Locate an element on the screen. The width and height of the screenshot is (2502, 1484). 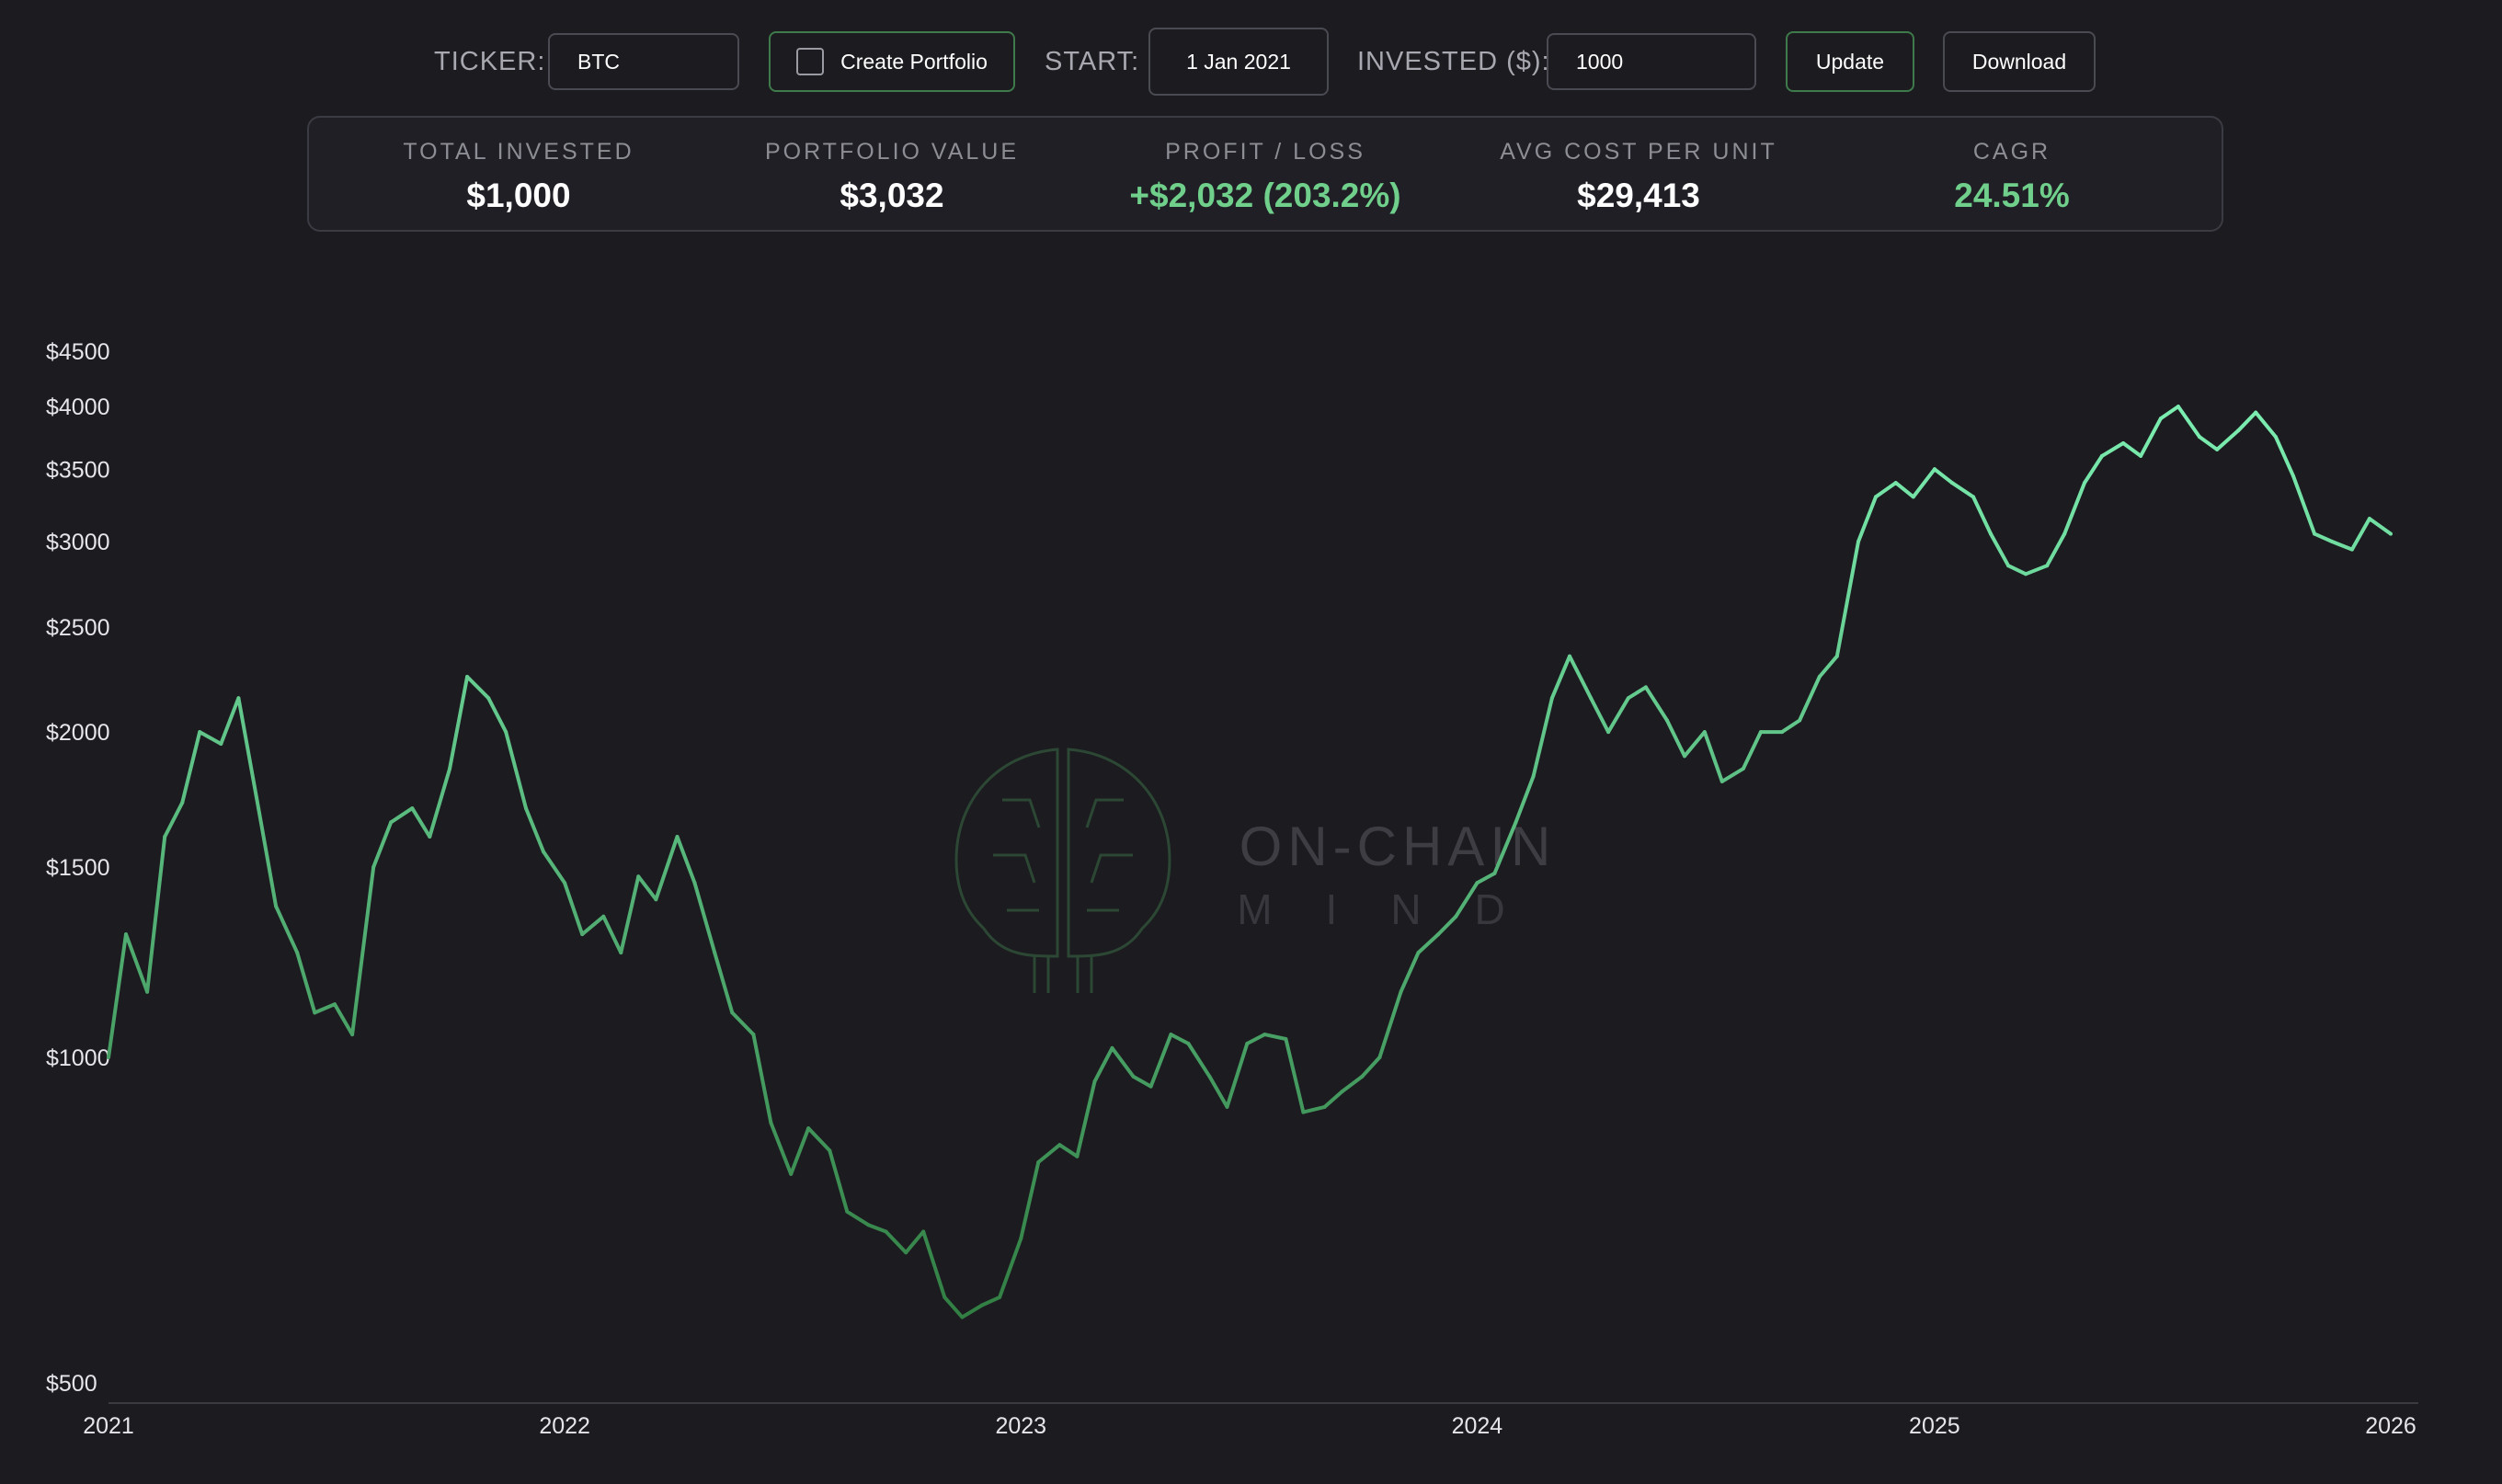
create-portfolio-toggle: Create Portfolio is located at coordinates (892, 62).